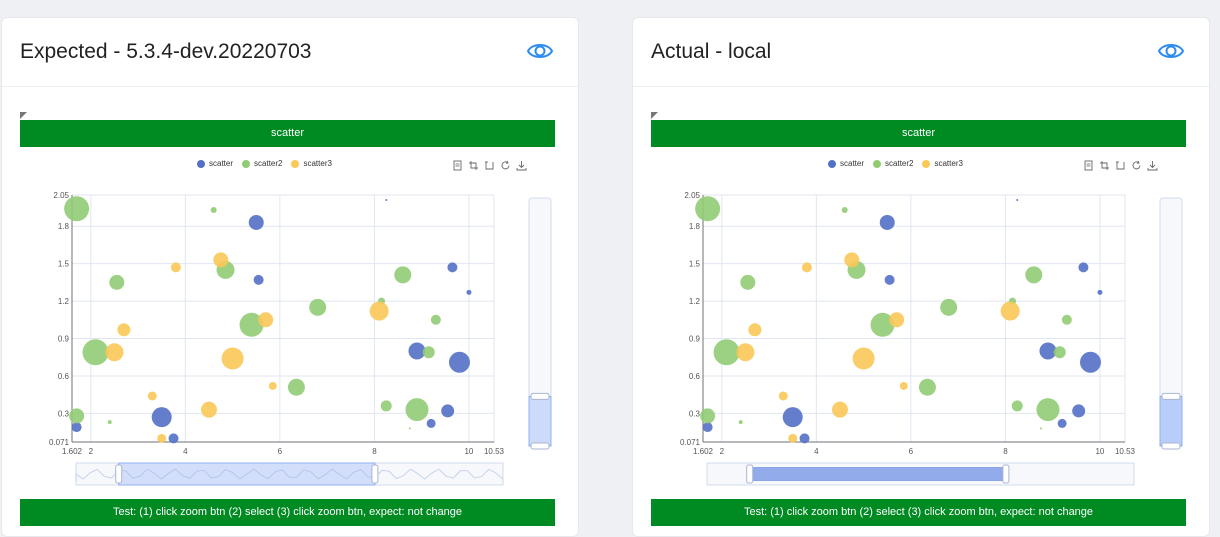 The image size is (1220, 537). What do you see at coordinates (317, 163) in the screenshot?
I see `legend-label: scatter3` at bounding box center [317, 163].